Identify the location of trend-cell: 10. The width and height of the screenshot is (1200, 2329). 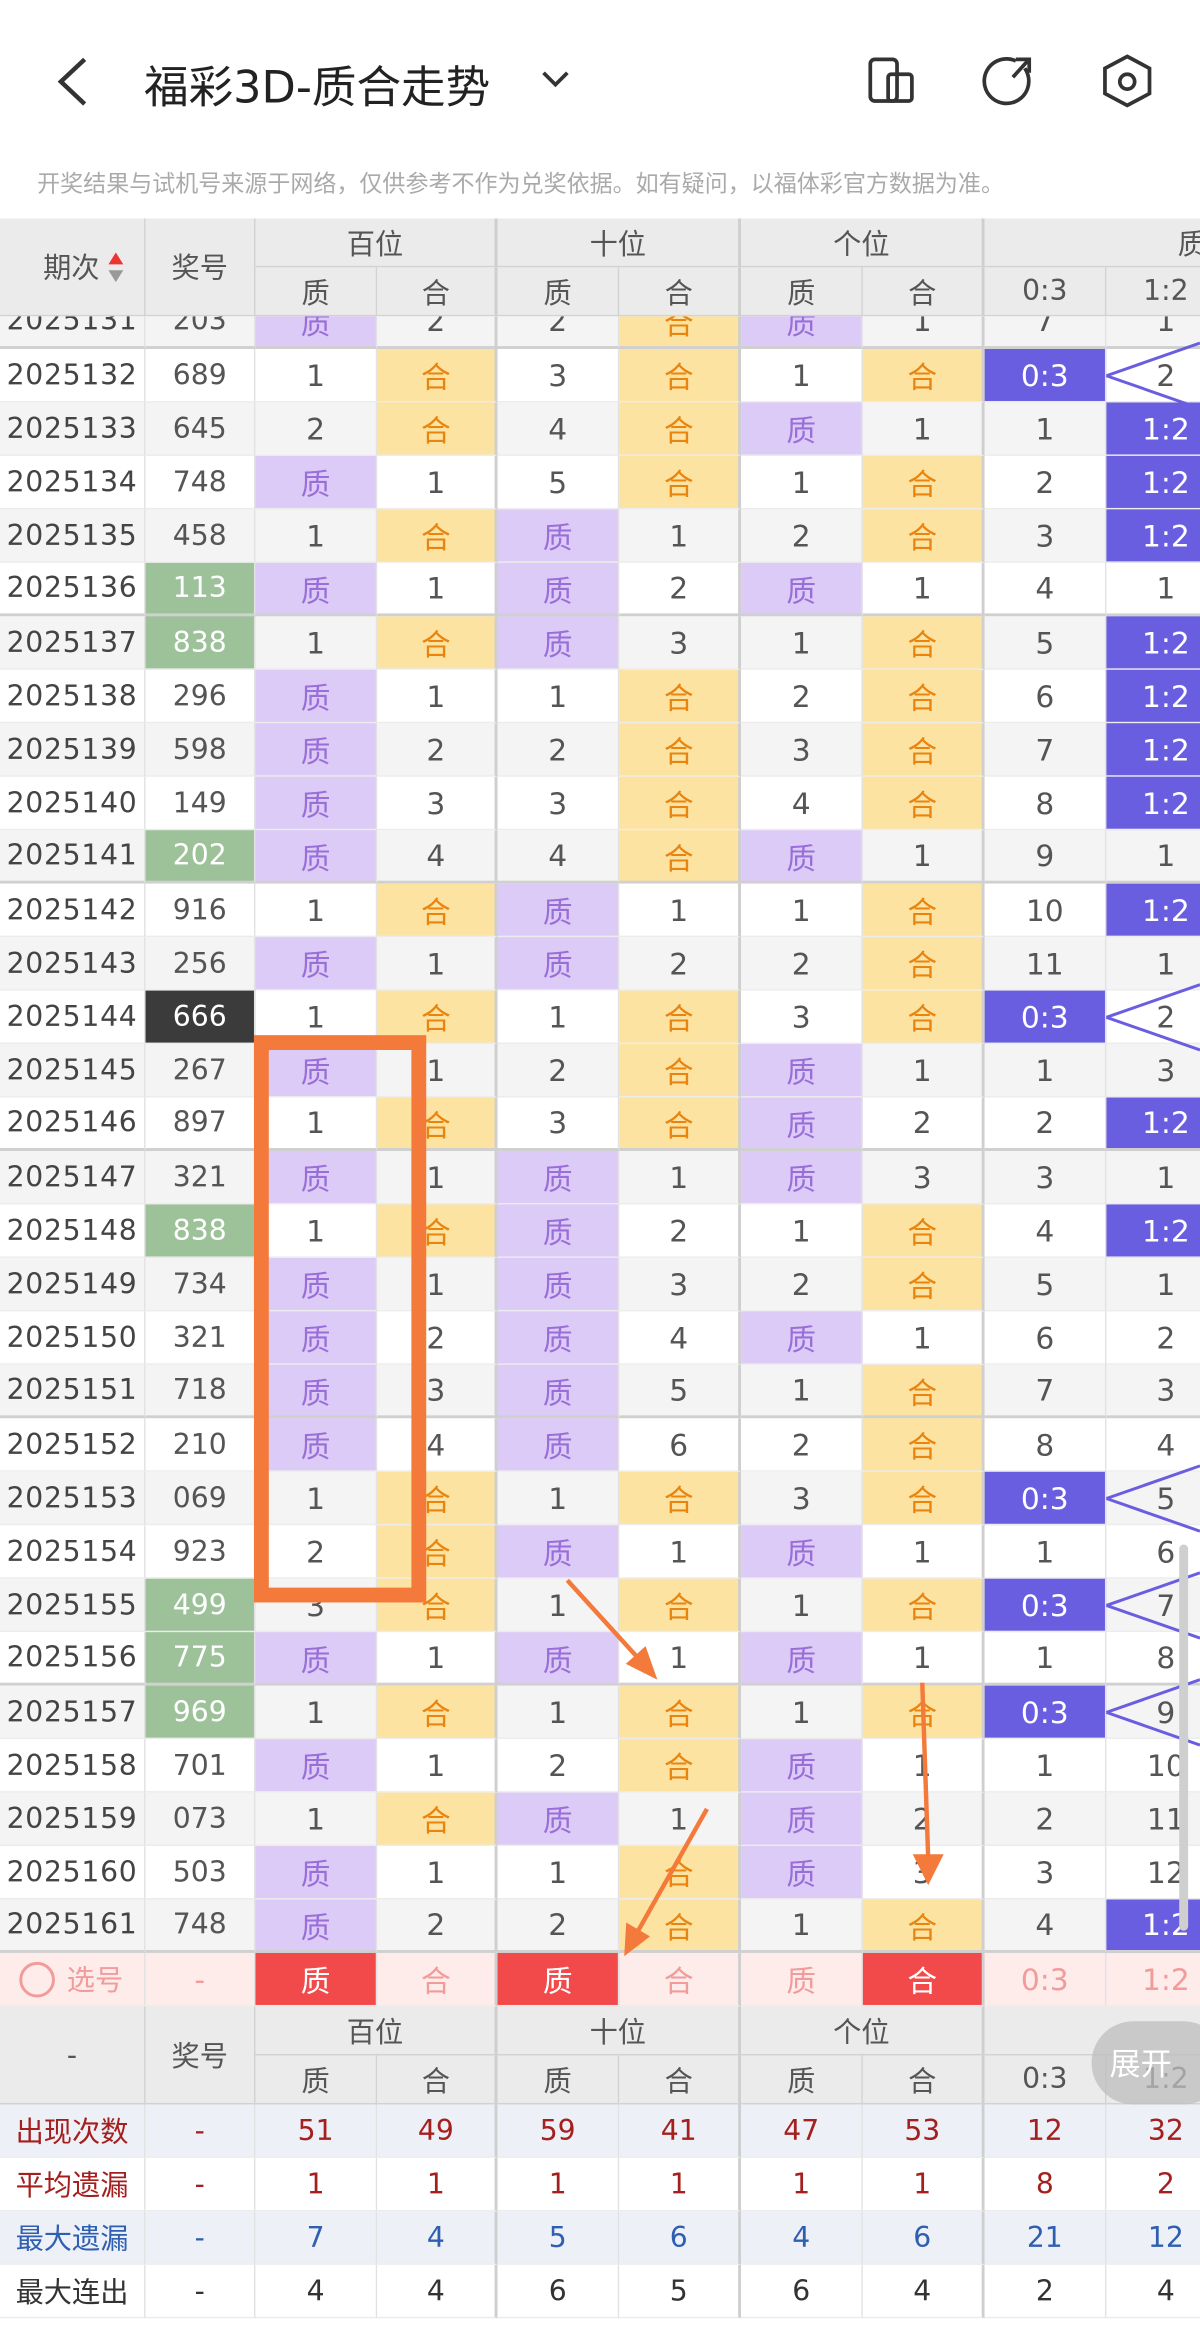
(1045, 910).